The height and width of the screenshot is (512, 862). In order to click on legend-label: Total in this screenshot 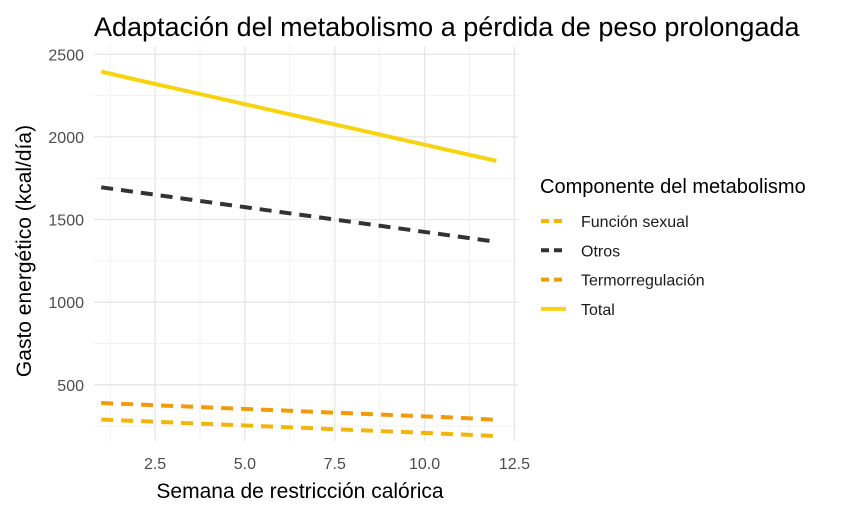, I will do `click(598, 310)`.